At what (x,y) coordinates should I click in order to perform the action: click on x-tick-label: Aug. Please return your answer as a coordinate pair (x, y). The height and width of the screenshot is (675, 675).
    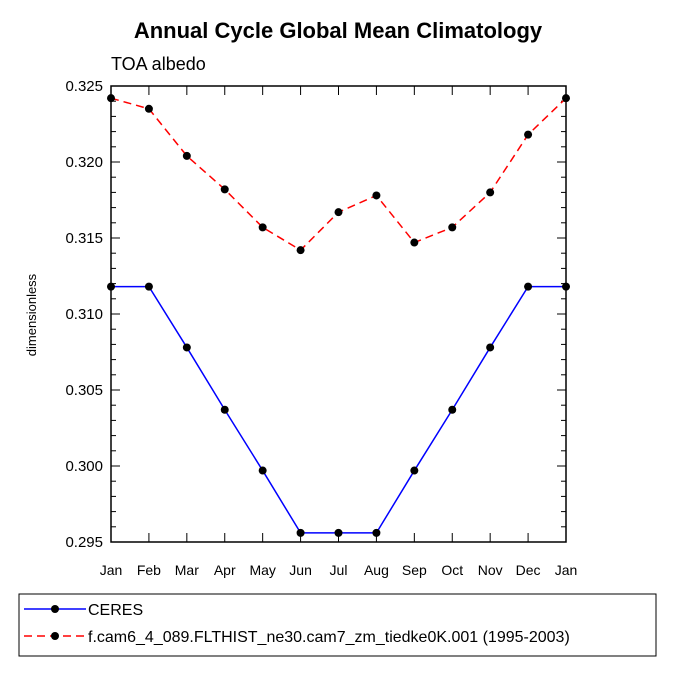
    Looking at the image, I should click on (376, 570).